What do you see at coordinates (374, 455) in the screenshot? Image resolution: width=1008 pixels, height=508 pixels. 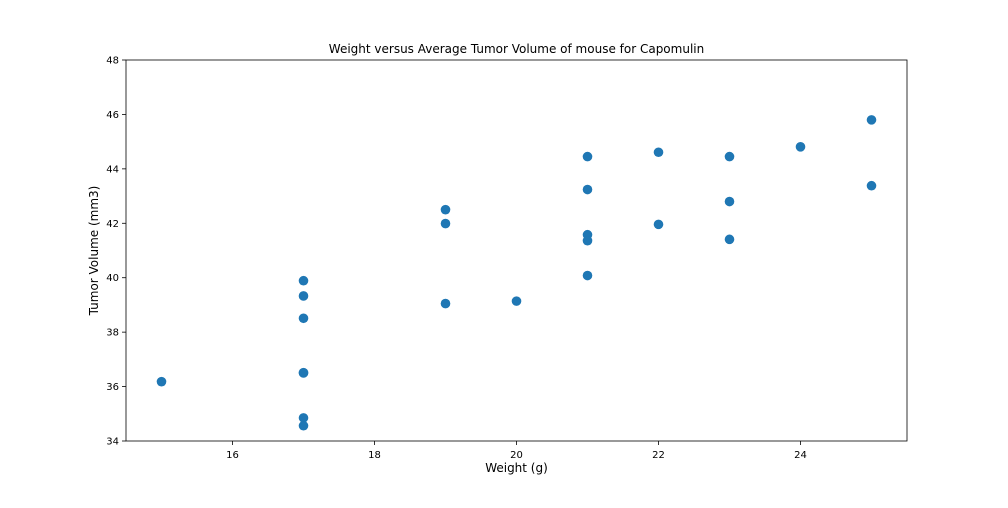 I see `x-tick-label: 18` at bounding box center [374, 455].